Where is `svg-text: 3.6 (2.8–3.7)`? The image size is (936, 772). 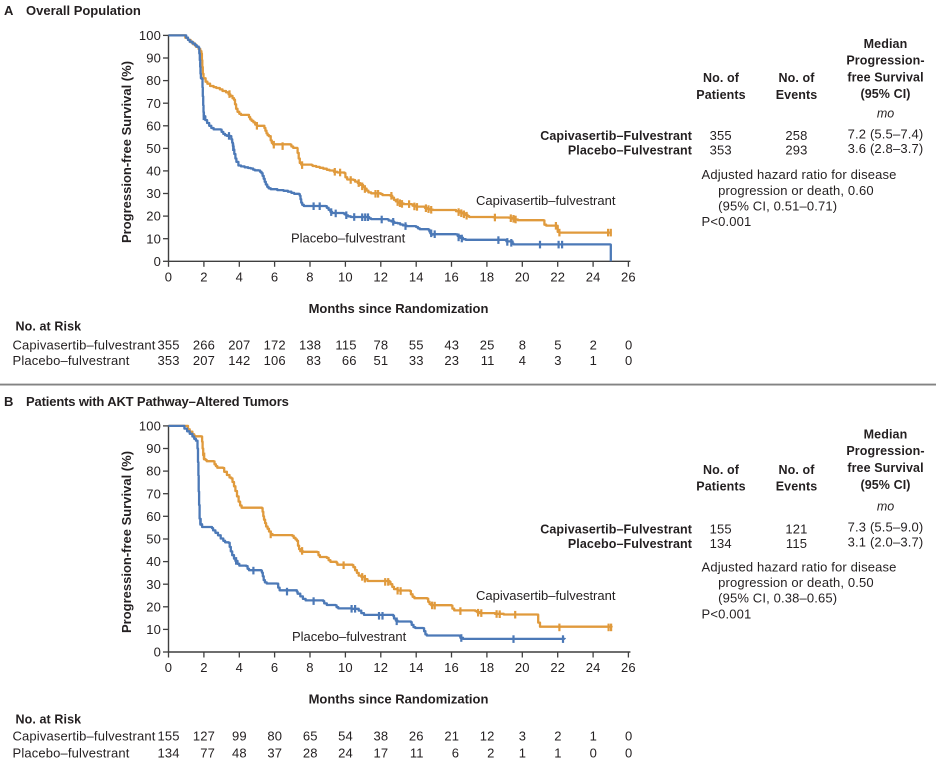 svg-text: 3.6 (2.8–3.7) is located at coordinates (886, 148).